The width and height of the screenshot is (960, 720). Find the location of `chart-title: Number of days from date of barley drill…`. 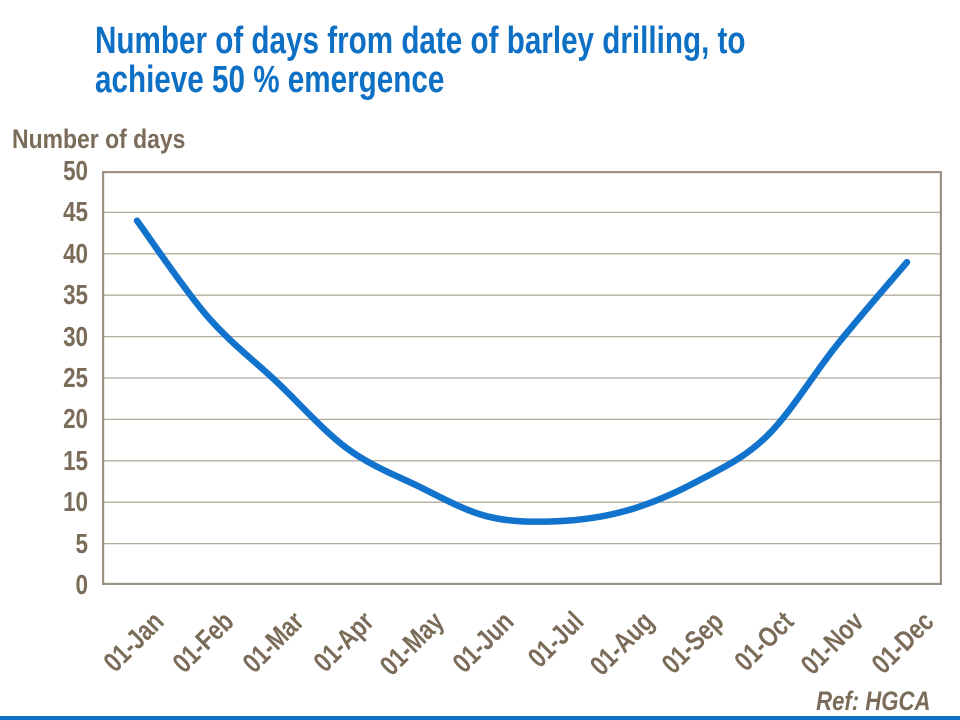

chart-title: Number of days from date of barley drill… is located at coordinates (420, 60).